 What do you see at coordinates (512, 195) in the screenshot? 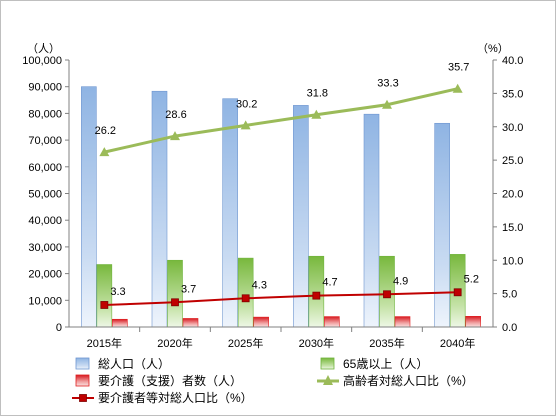
I see `y-right-tick-label: 20.0` at bounding box center [512, 195].